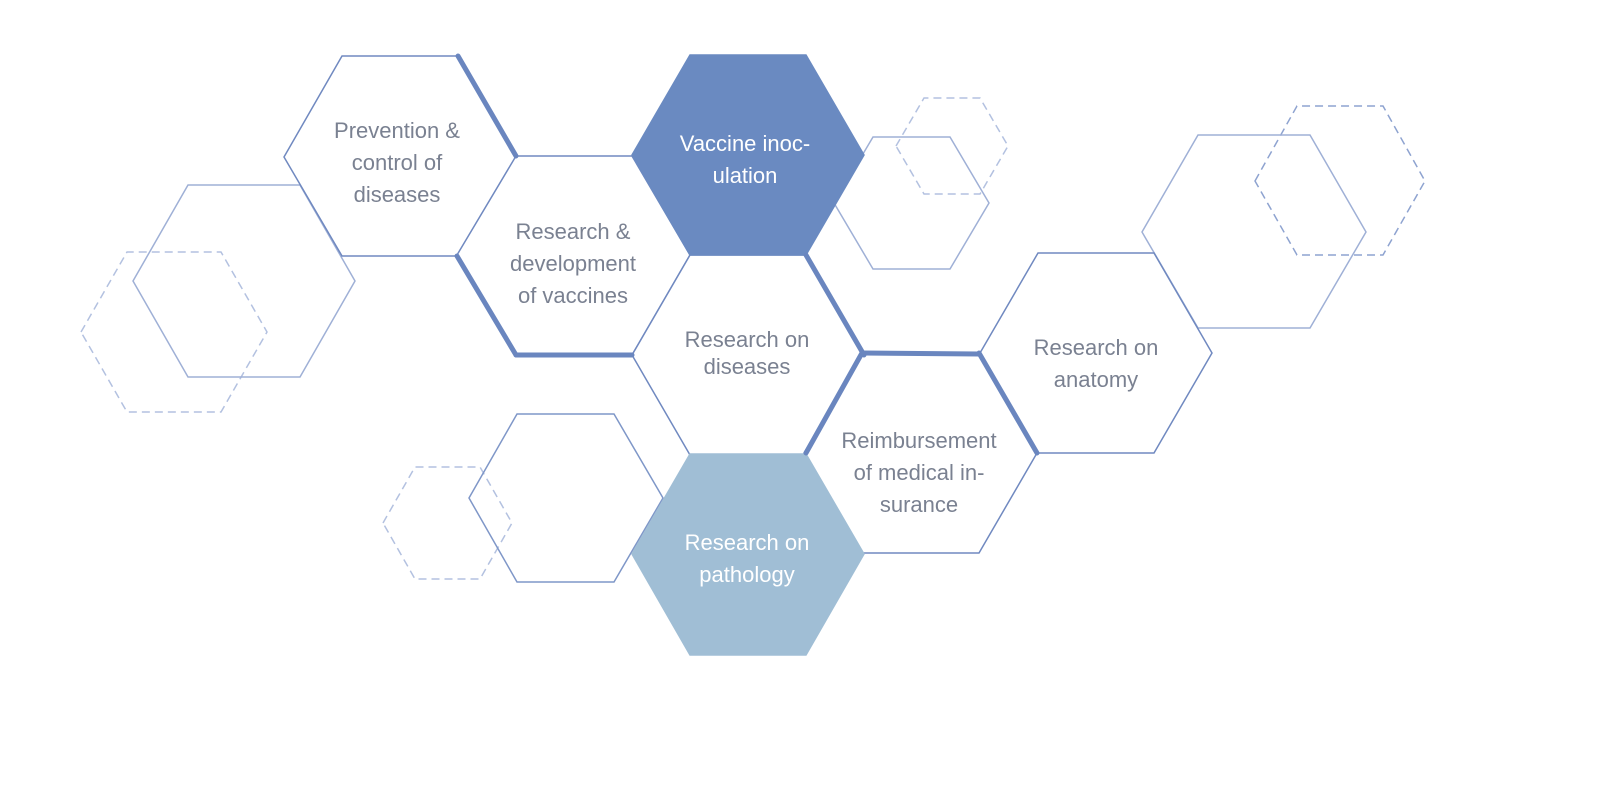 The width and height of the screenshot is (1600, 805). I want to click on cell-label-prevention: Prevention & control of diseases, so click(397, 162).